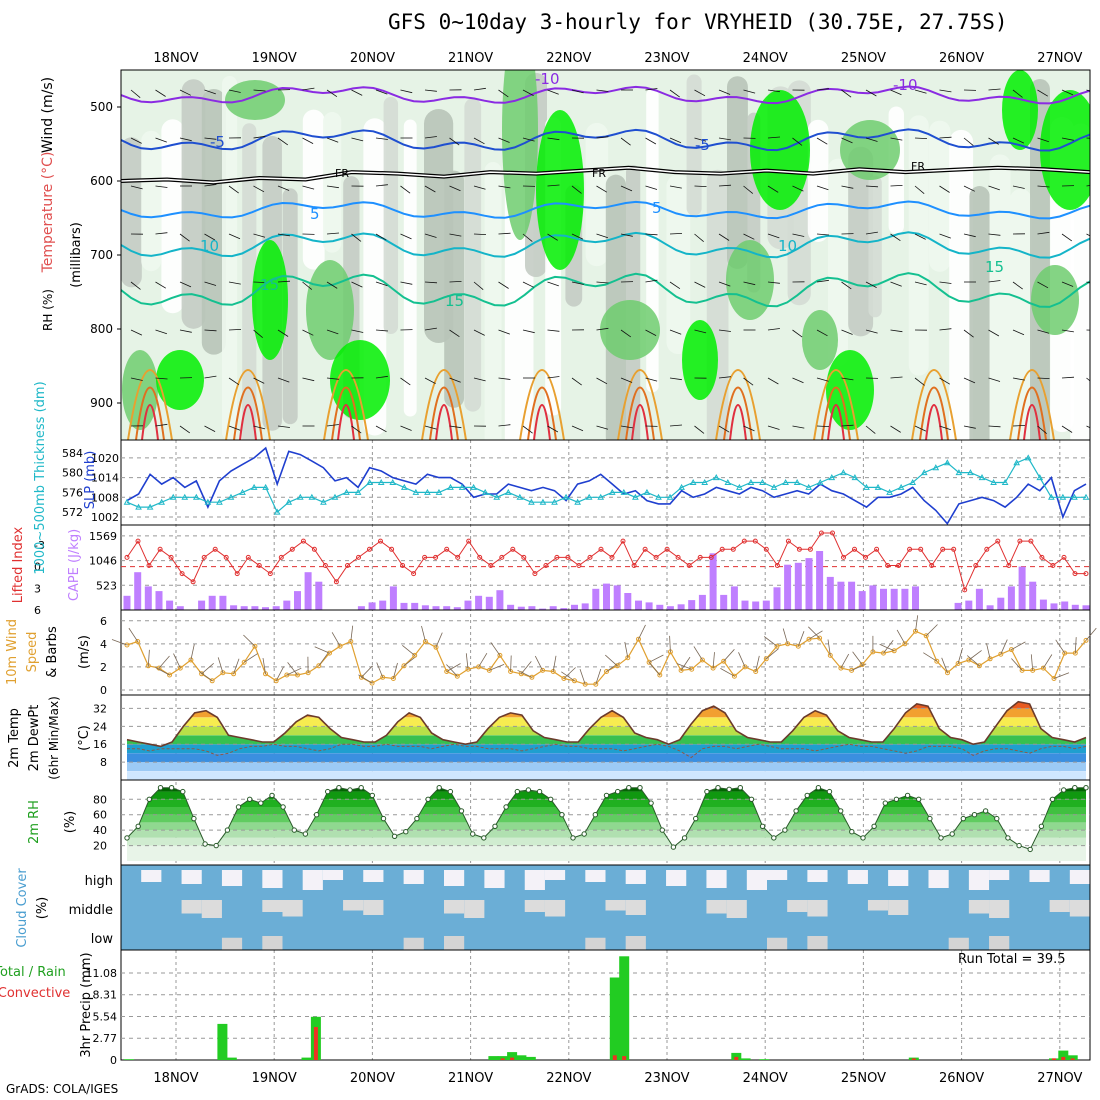 This screenshot has height=1100, width=1100. I want to click on cloud-middle-cell, so click(272, 906).